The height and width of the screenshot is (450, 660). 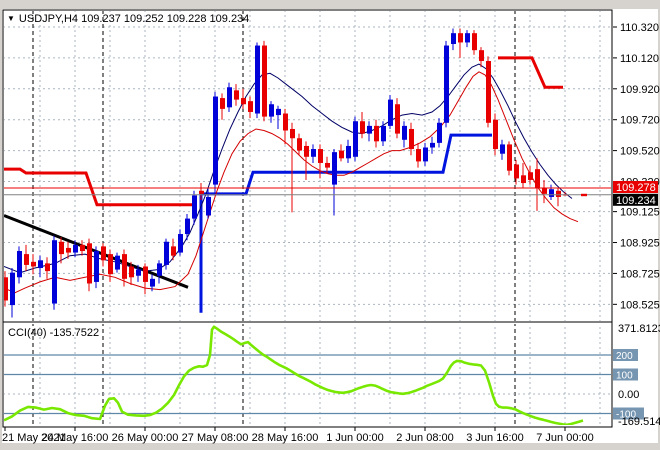 What do you see at coordinates (74, 333) in the screenshot?
I see `cci-value: -135.7522` at bounding box center [74, 333].